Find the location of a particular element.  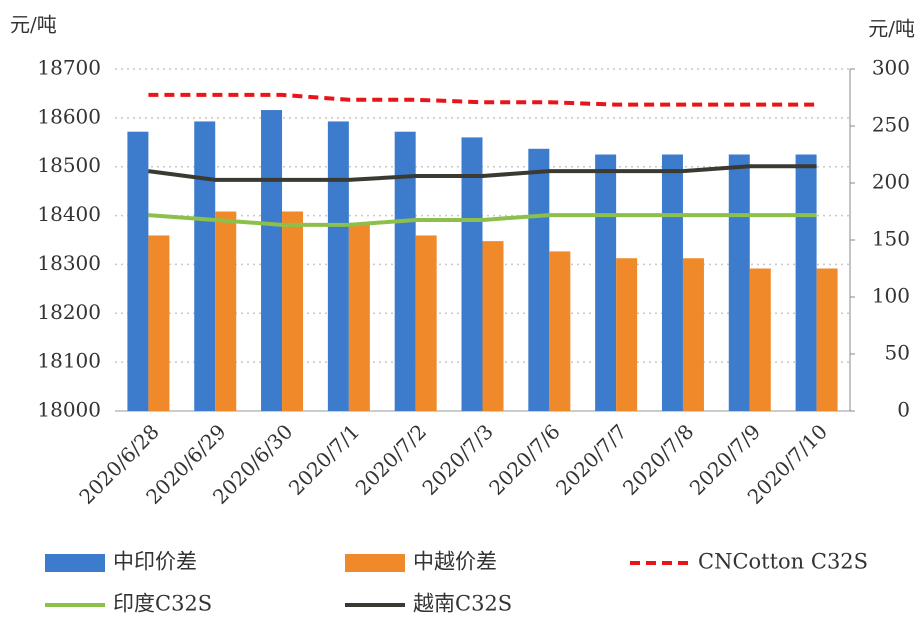

legend-label: 越南C32S is located at coordinates (462, 604).